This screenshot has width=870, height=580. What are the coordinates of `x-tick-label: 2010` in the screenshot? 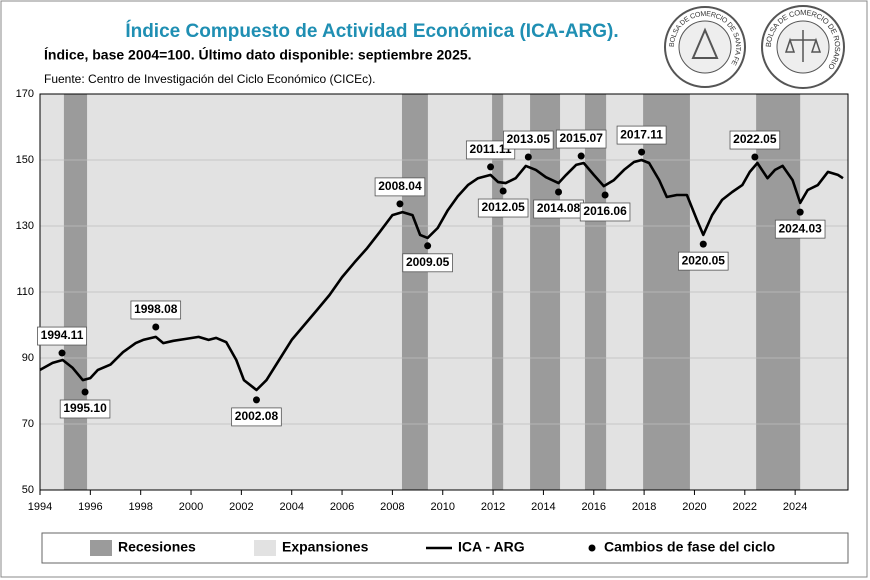 It's located at (442, 507).